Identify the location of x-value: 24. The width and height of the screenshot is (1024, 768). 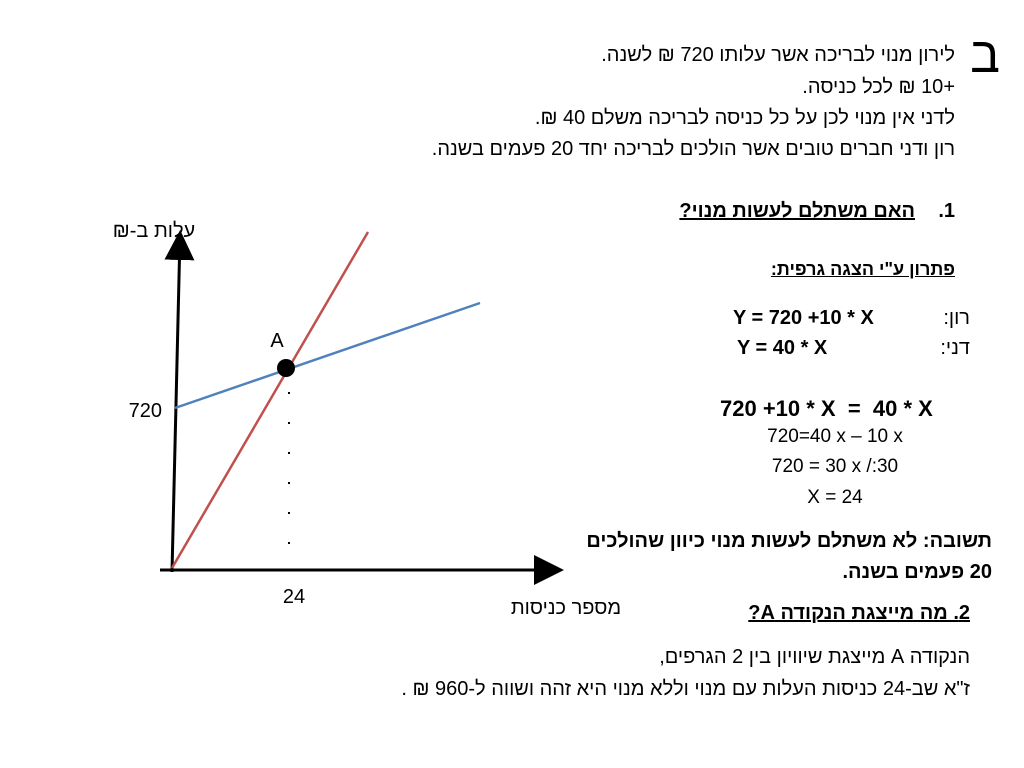
(294, 597).